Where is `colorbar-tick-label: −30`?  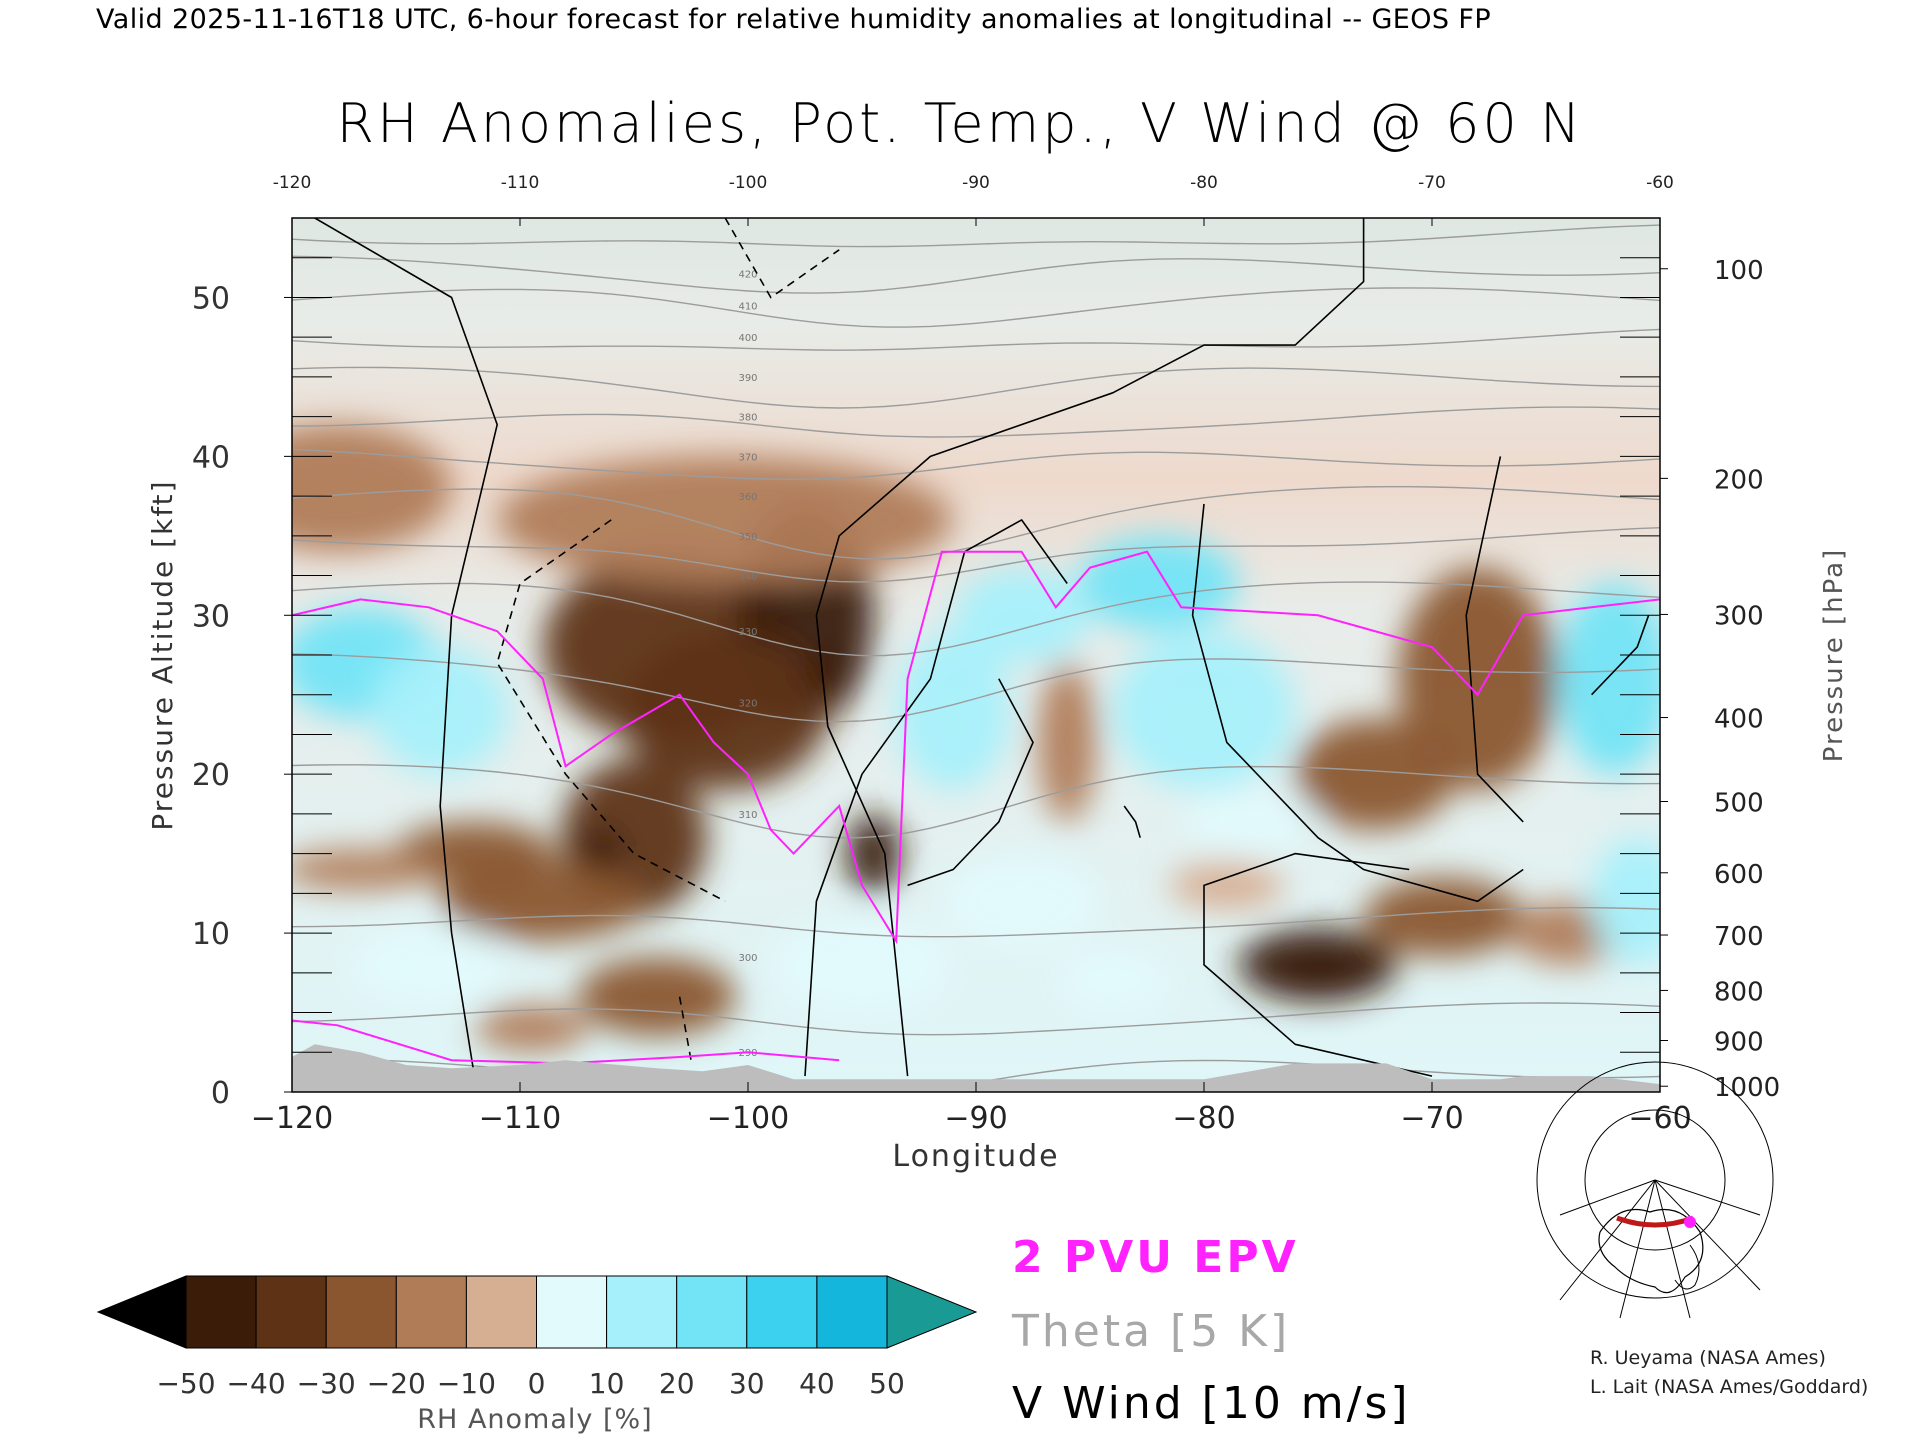 colorbar-tick-label: −30 is located at coordinates (326, 1383).